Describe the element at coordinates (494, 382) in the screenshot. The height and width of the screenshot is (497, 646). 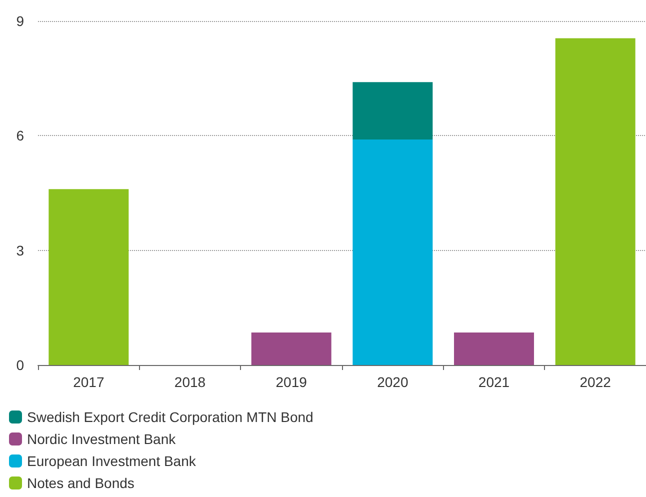
I see `x-tick-label: 2021` at that location.